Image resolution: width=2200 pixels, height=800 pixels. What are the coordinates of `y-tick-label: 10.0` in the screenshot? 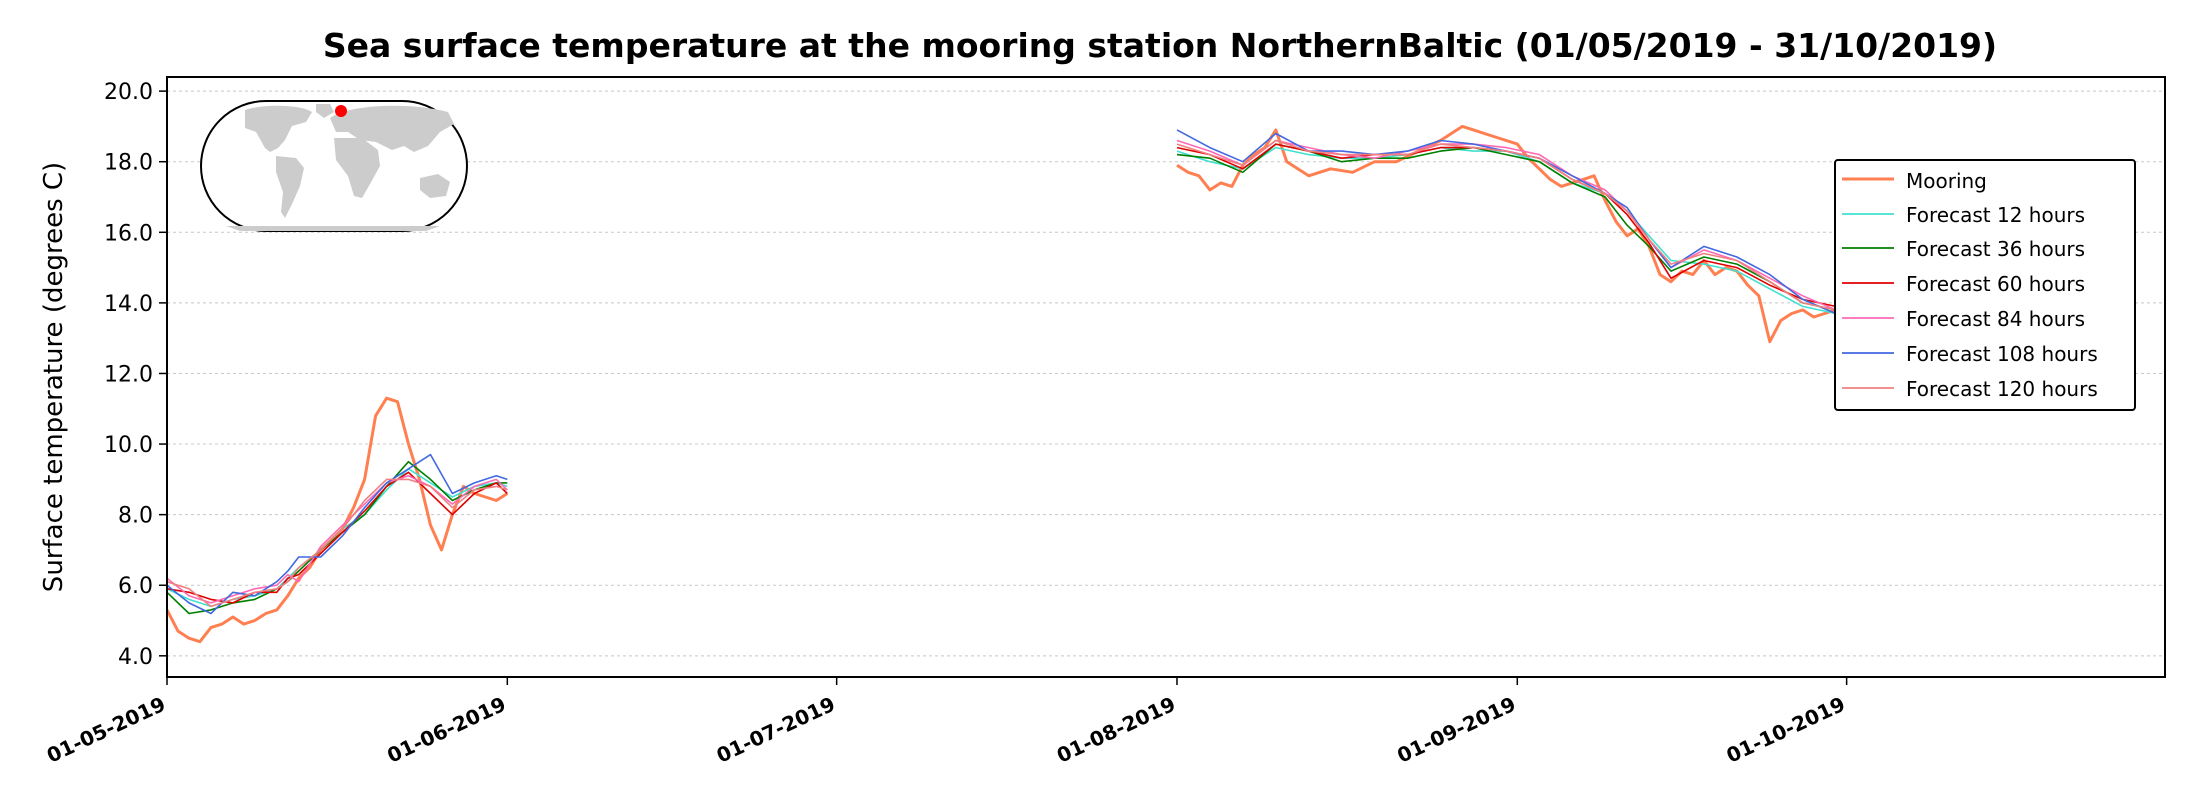 It's located at (128, 445).